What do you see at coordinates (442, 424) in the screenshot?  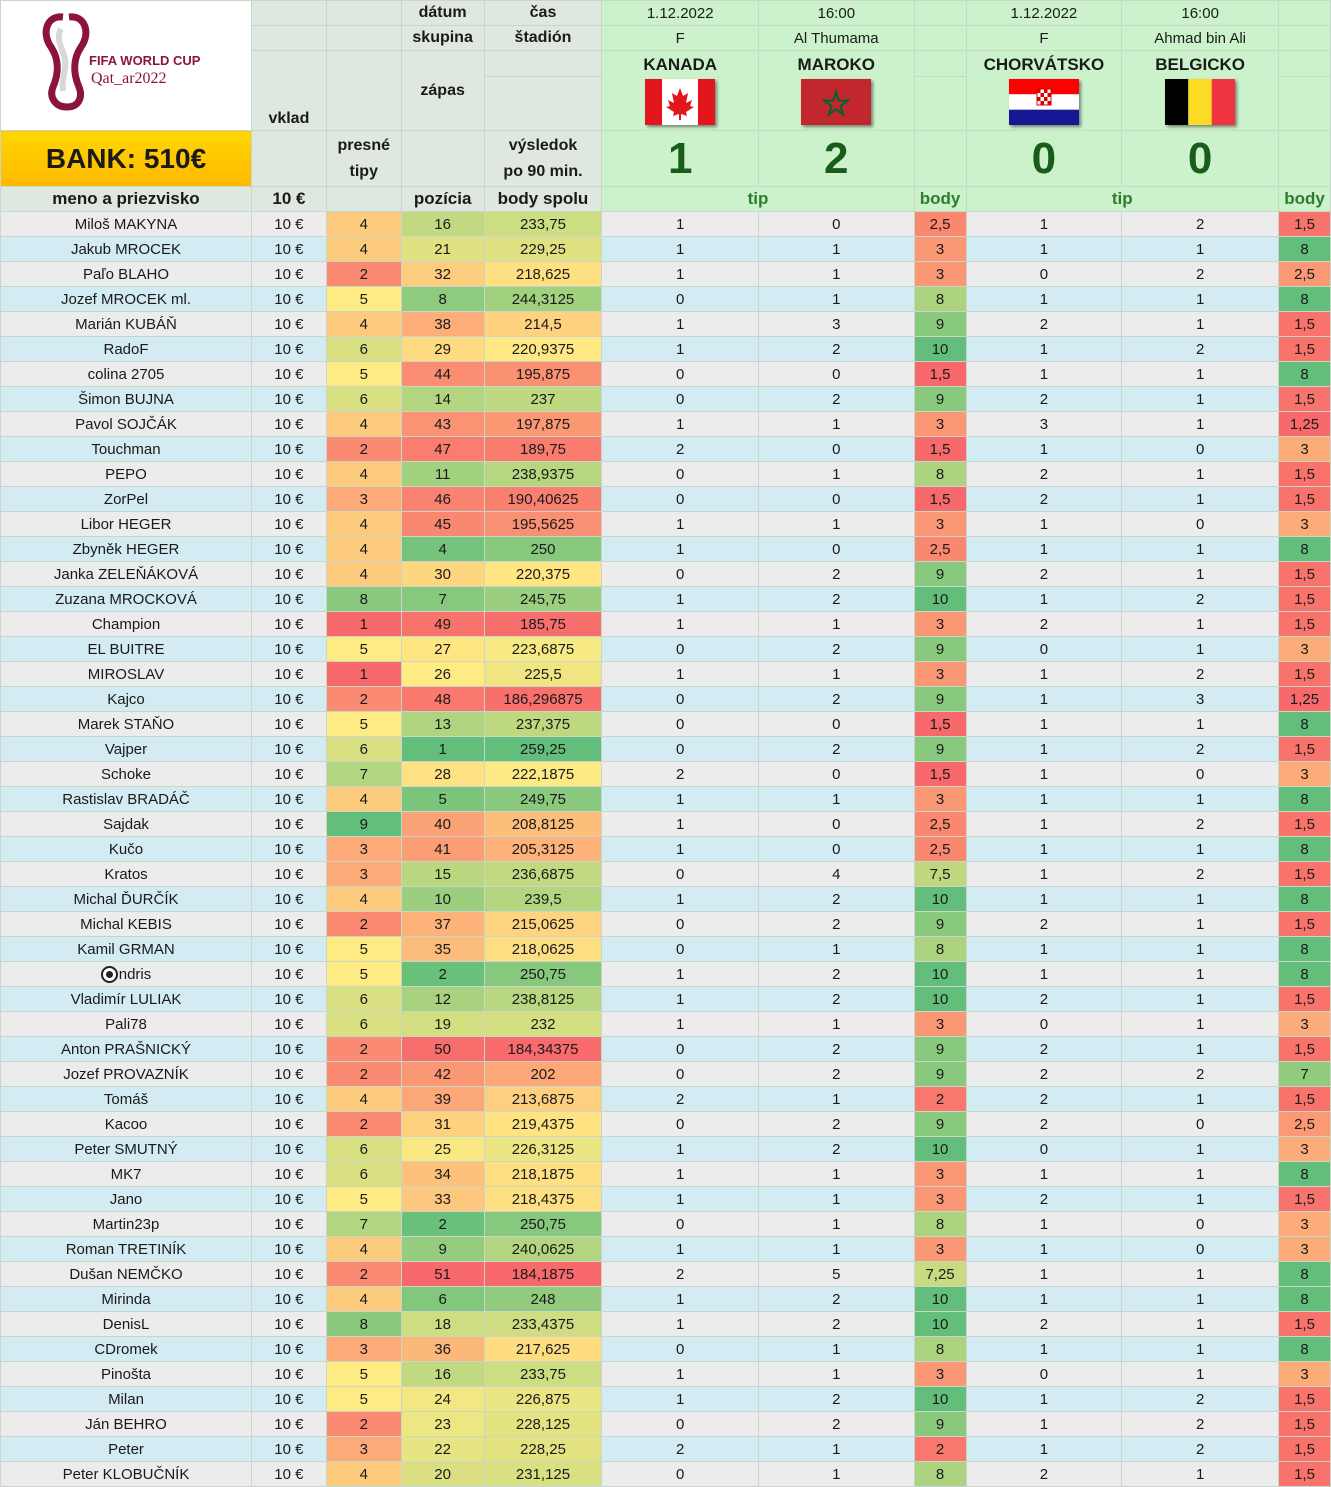 I see `player-pozicia: 43` at bounding box center [442, 424].